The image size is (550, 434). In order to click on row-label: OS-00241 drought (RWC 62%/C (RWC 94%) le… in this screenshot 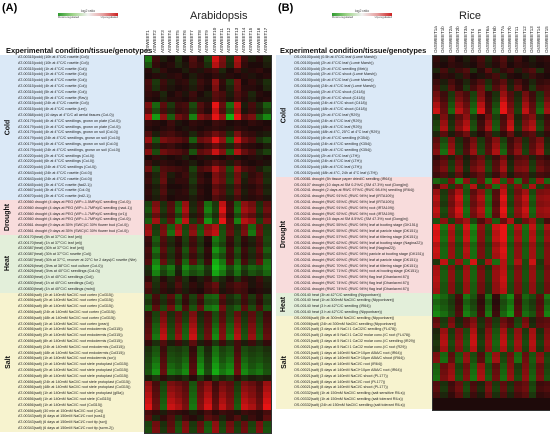, I will do `click(362, 243)`.